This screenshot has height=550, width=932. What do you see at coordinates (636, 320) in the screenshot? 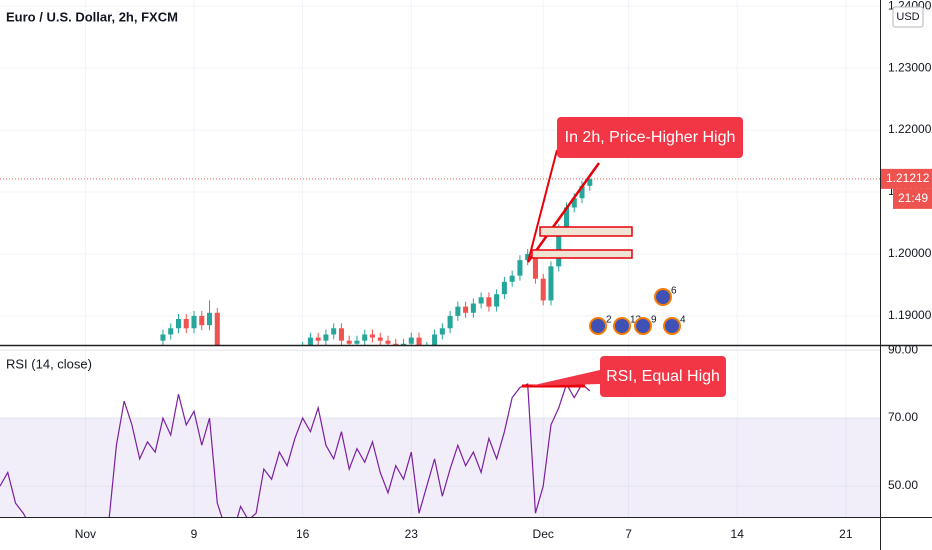
I see `event-count: 12` at bounding box center [636, 320].